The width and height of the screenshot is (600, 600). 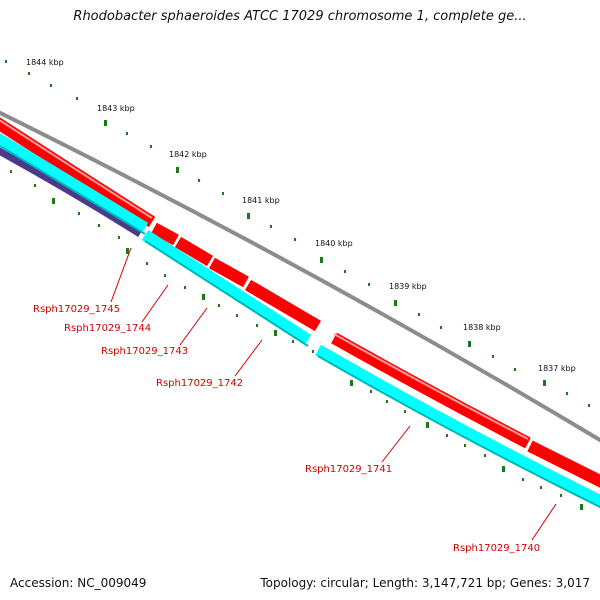 I want to click on gene-label: Rsph17029_1743, so click(x=144, y=351).